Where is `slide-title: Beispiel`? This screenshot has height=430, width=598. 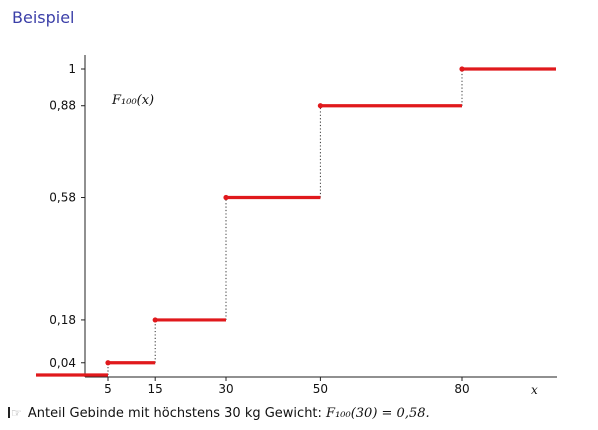
slide-title: Beispiel is located at coordinates (43, 17).